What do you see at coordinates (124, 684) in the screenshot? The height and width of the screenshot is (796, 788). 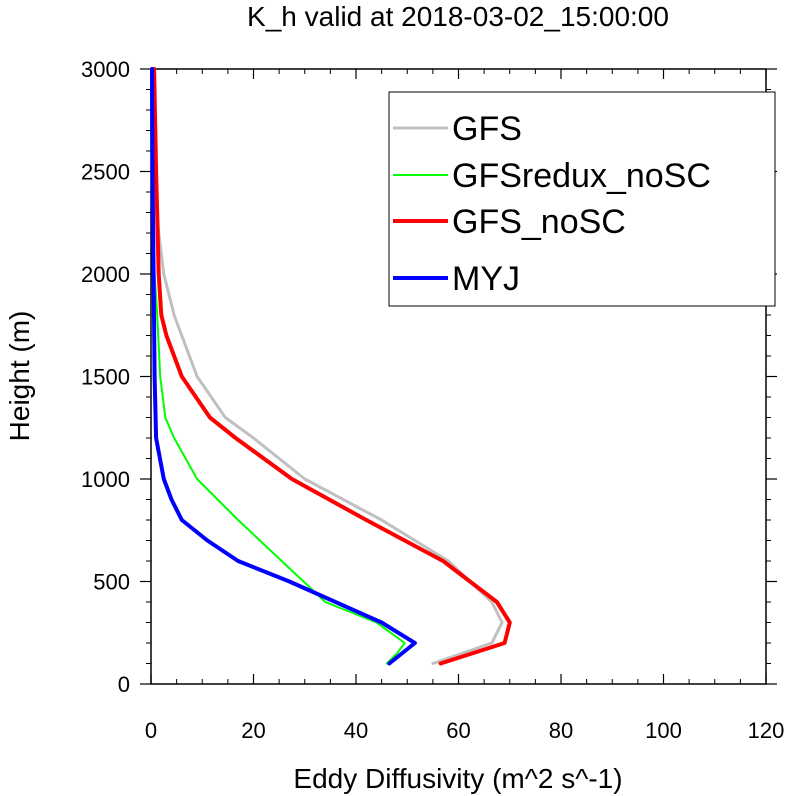 I see `y-tick-label: 0` at bounding box center [124, 684].